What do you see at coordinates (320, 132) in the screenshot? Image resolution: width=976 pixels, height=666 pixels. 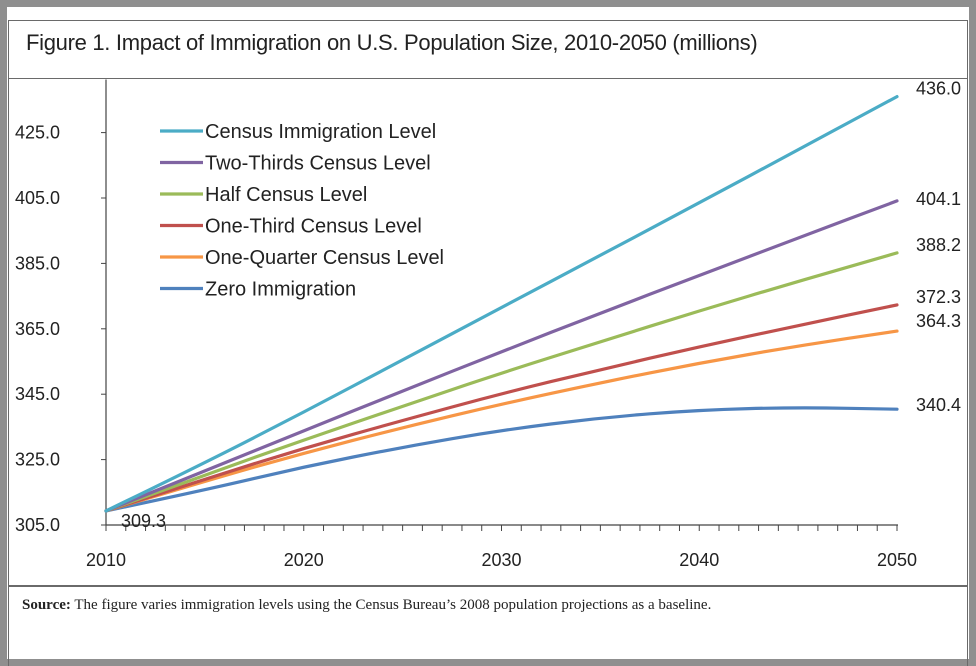 I see `legend-label: Census Immigration Level` at bounding box center [320, 132].